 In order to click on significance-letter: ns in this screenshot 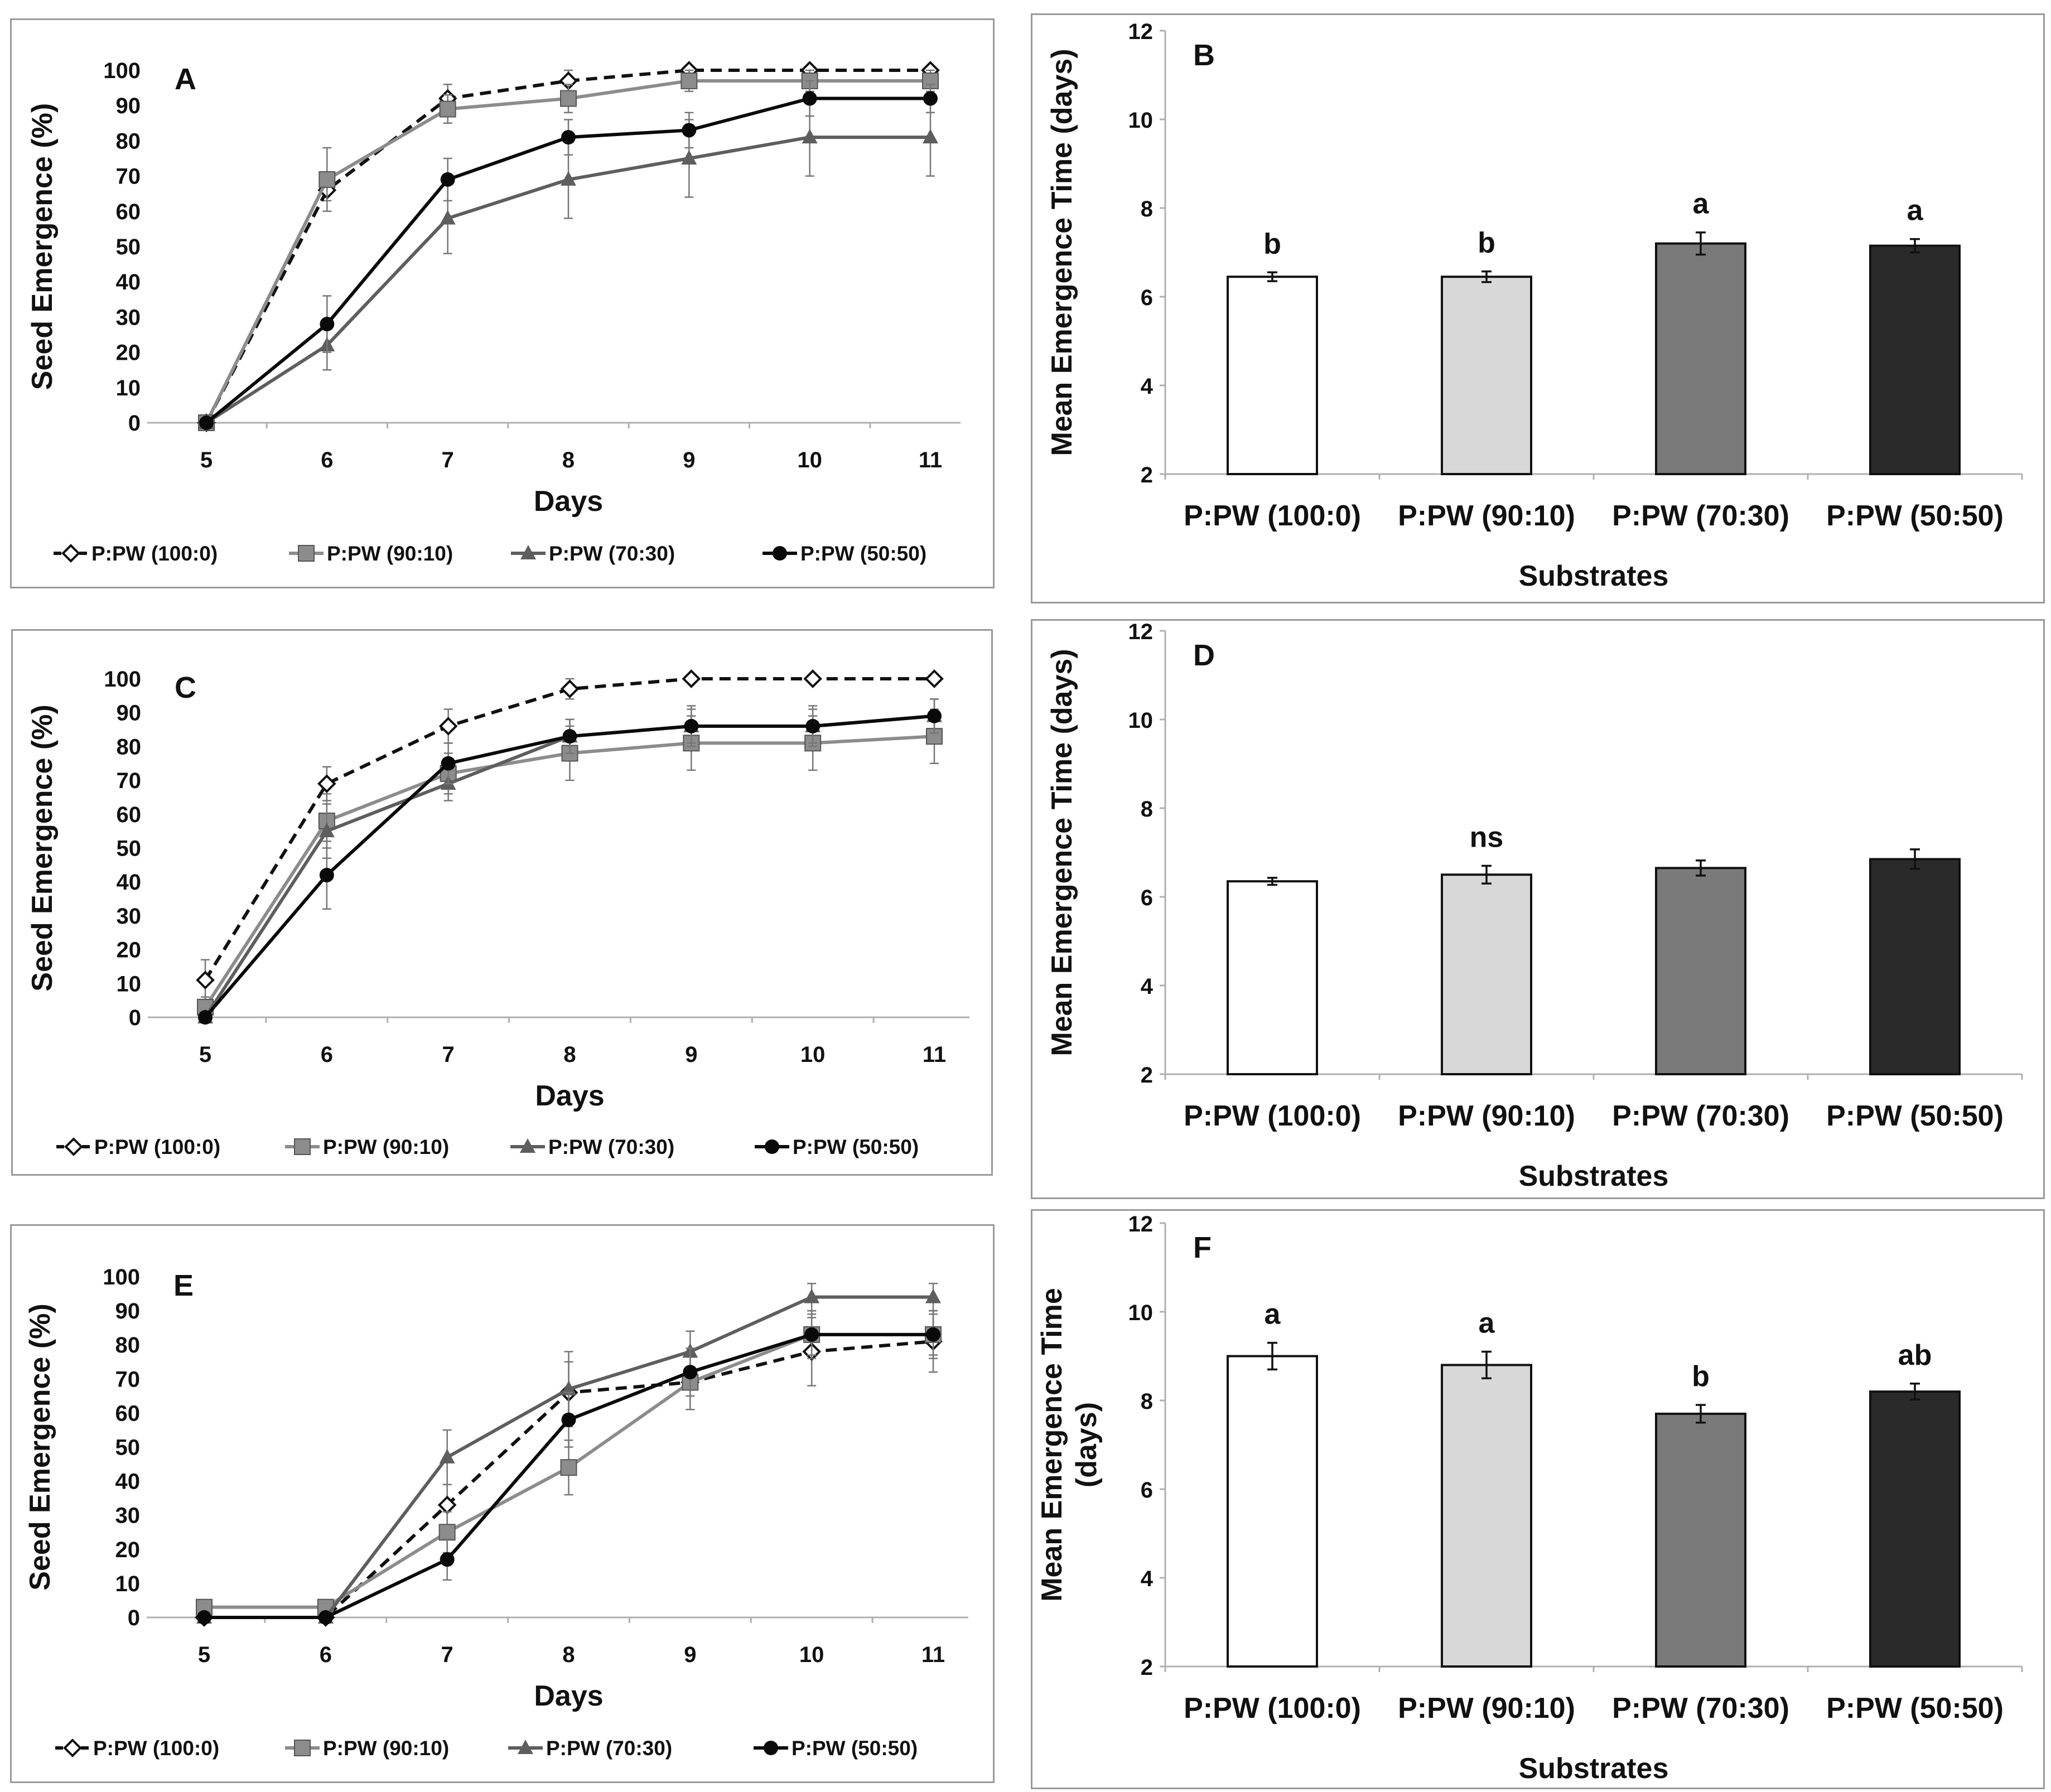, I will do `click(1487, 837)`.